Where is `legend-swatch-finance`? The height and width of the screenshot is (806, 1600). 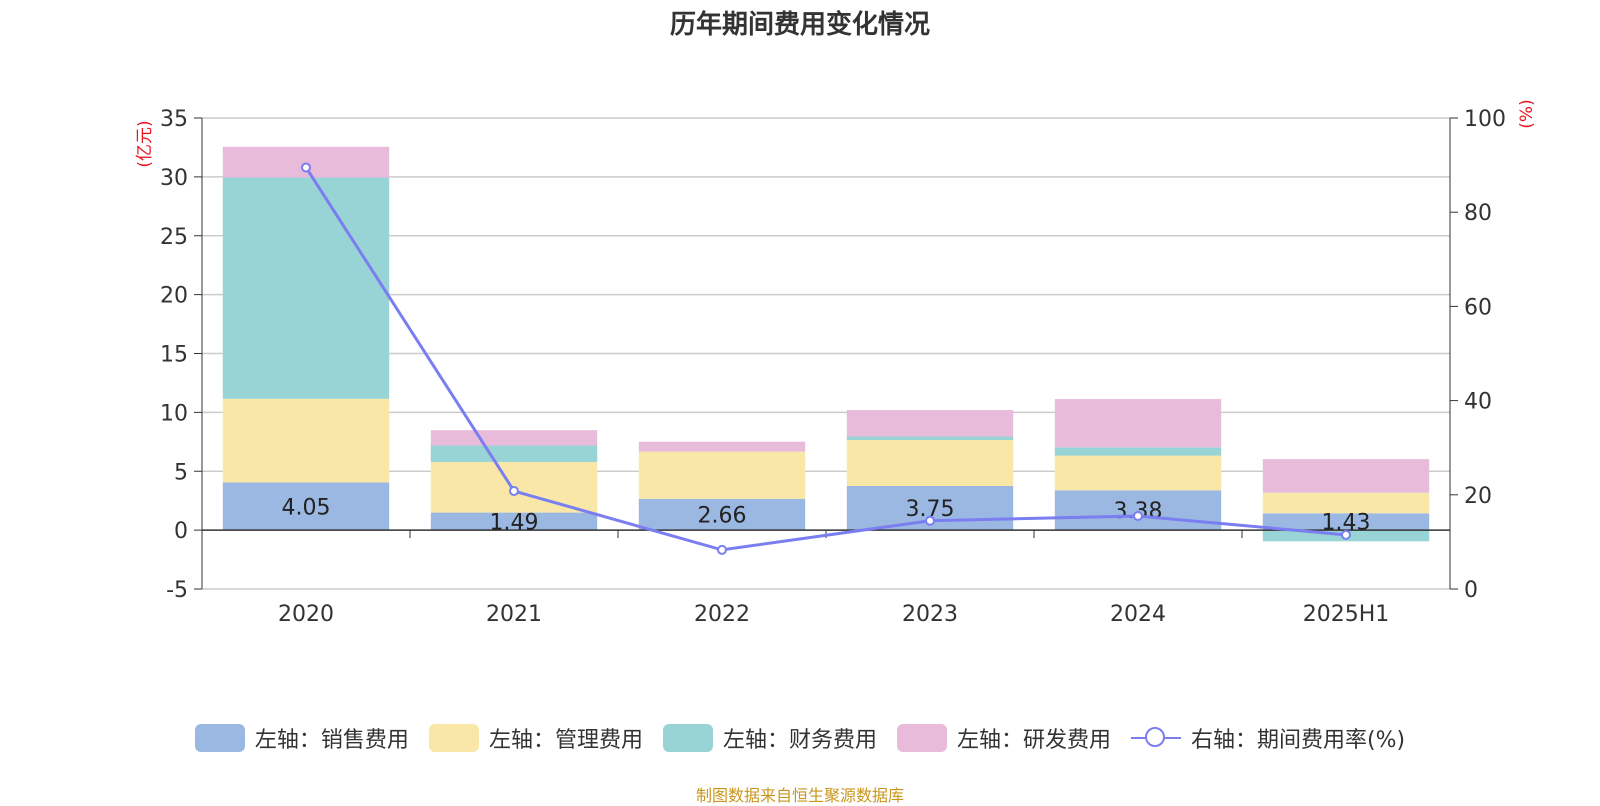
legend-swatch-finance is located at coordinates (687, 738).